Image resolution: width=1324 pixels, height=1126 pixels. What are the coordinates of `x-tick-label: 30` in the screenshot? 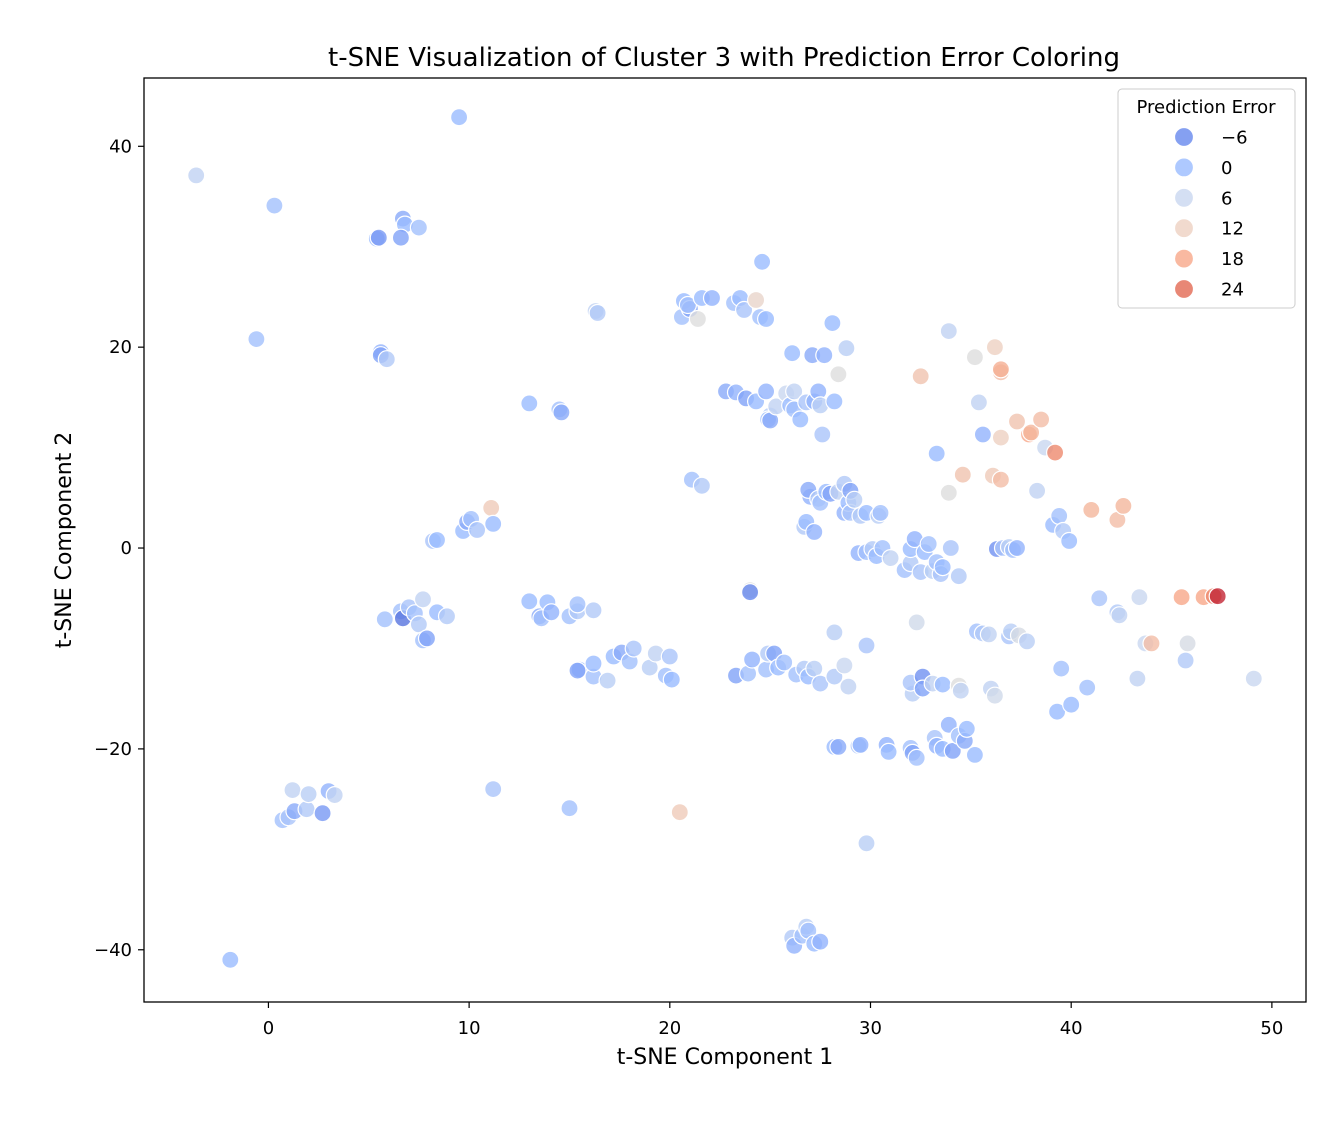 It's located at (870, 1028).